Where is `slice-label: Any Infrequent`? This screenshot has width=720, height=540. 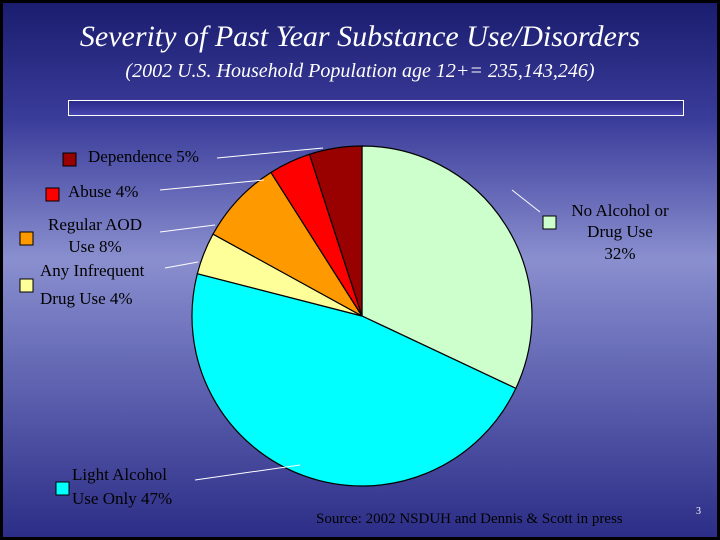
slice-label: Any Infrequent is located at coordinates (92, 270).